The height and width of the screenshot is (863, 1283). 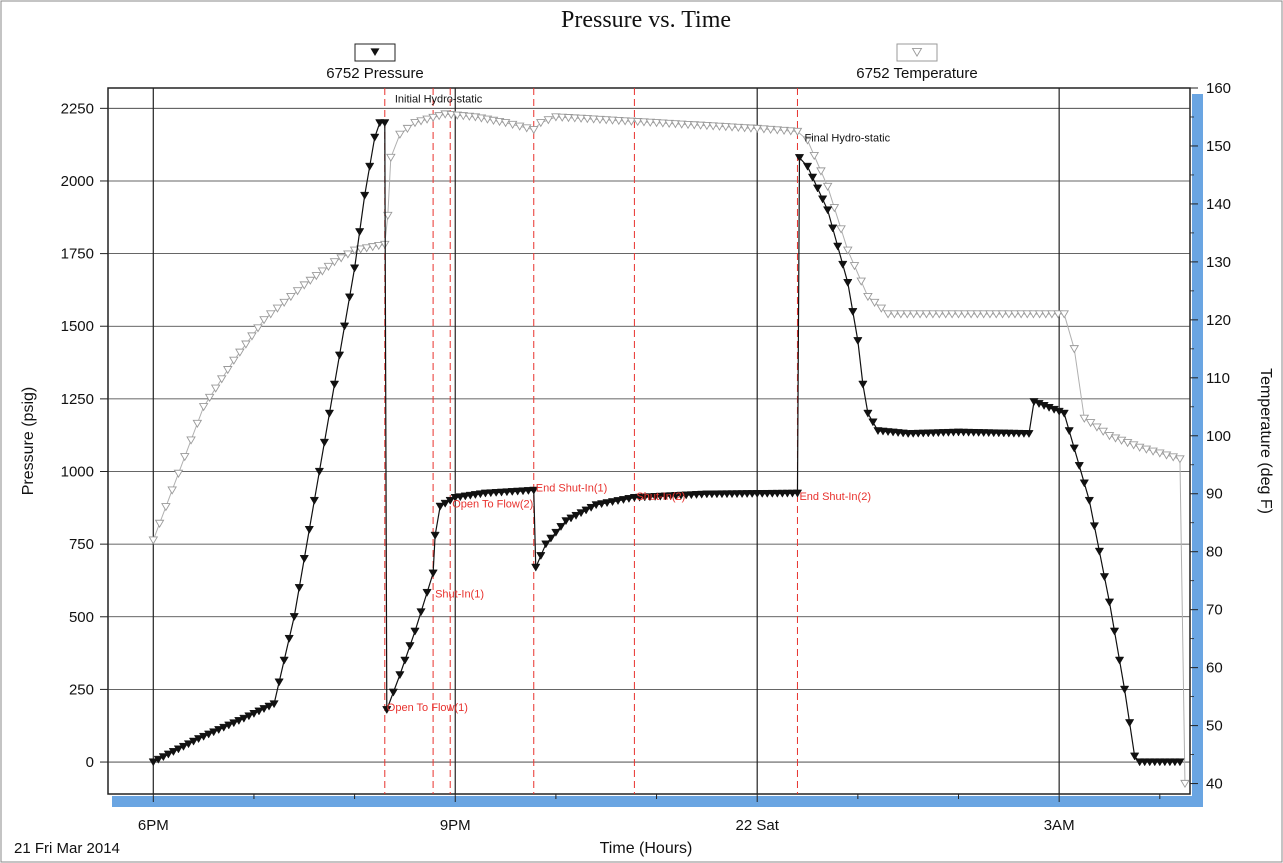 I want to click on right-tick-label: 60, so click(x=1214, y=668).